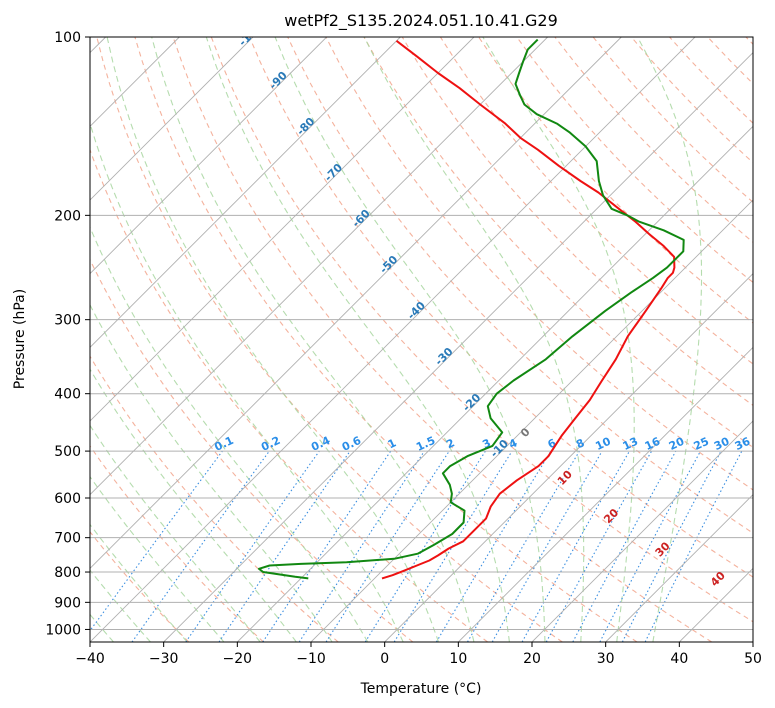 This screenshot has height=708, width=775. Describe the element at coordinates (67, 38) in the screenshot. I see `y-tick-label: 100` at that location.